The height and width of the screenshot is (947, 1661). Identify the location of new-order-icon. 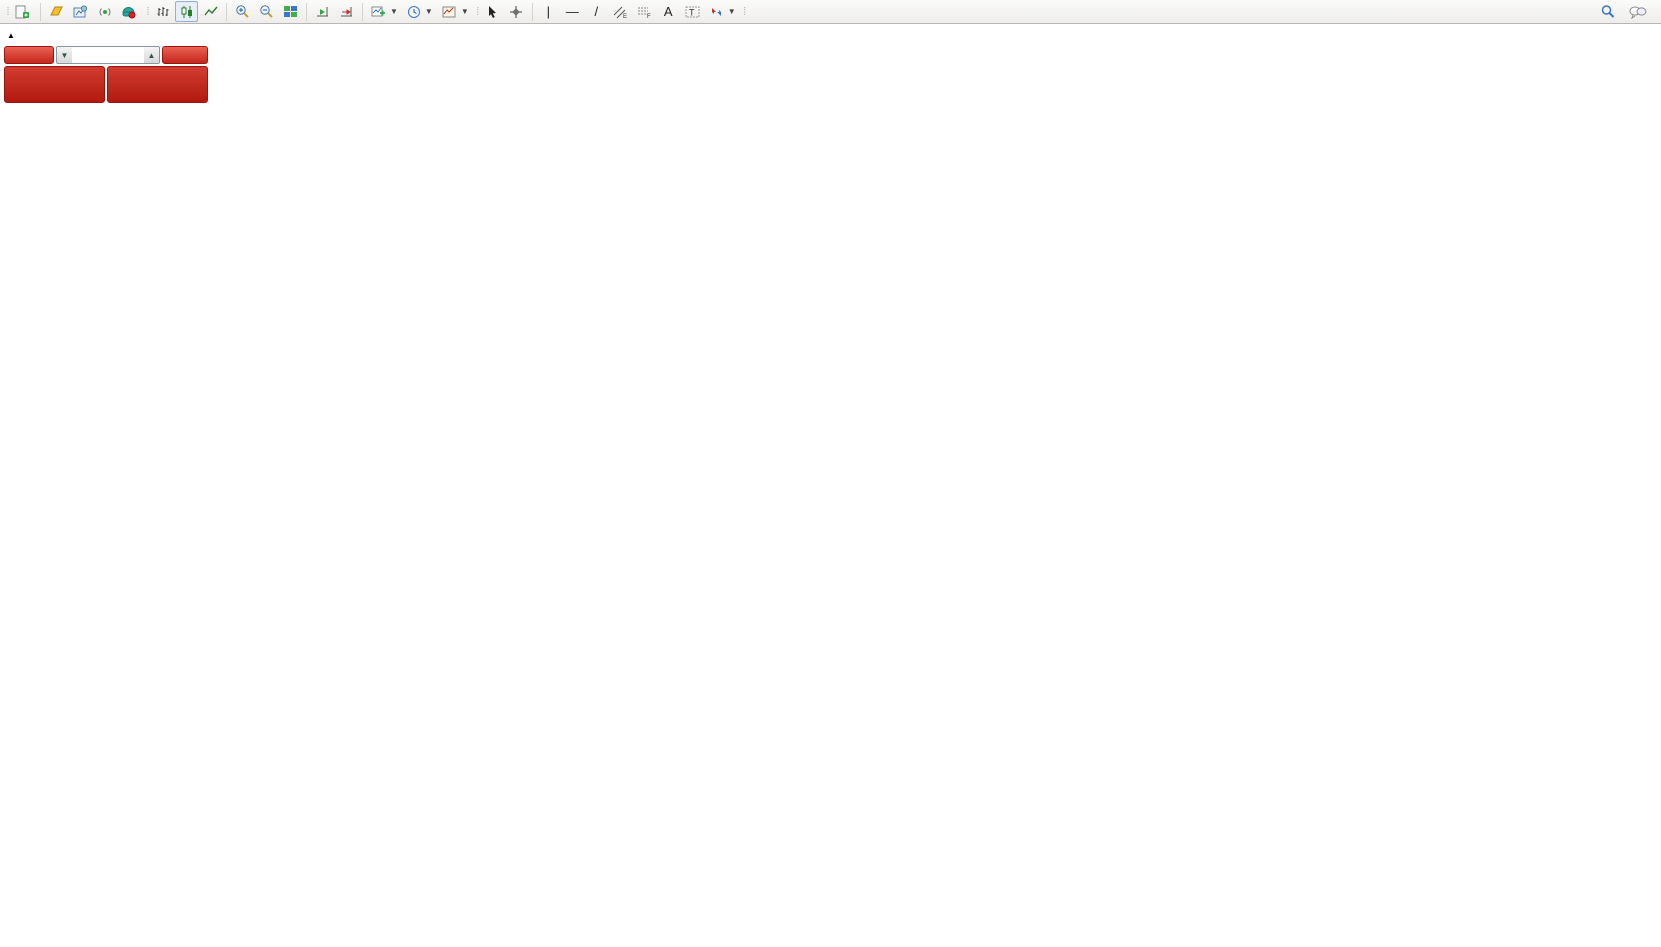
(22, 11).